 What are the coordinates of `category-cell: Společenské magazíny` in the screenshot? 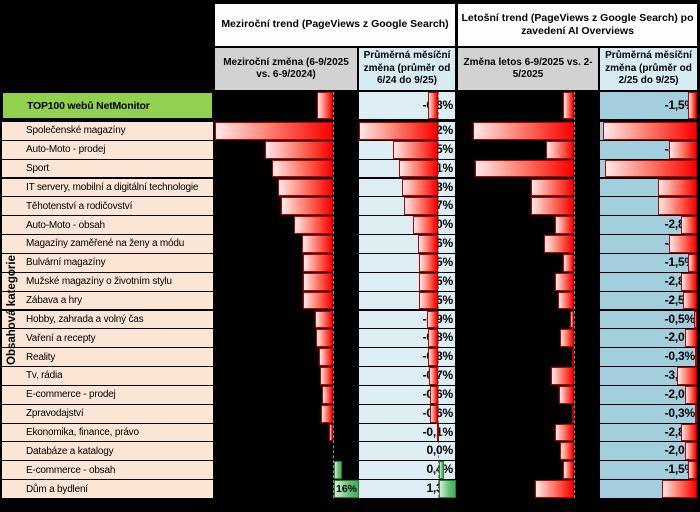 It's located at (107, 131).